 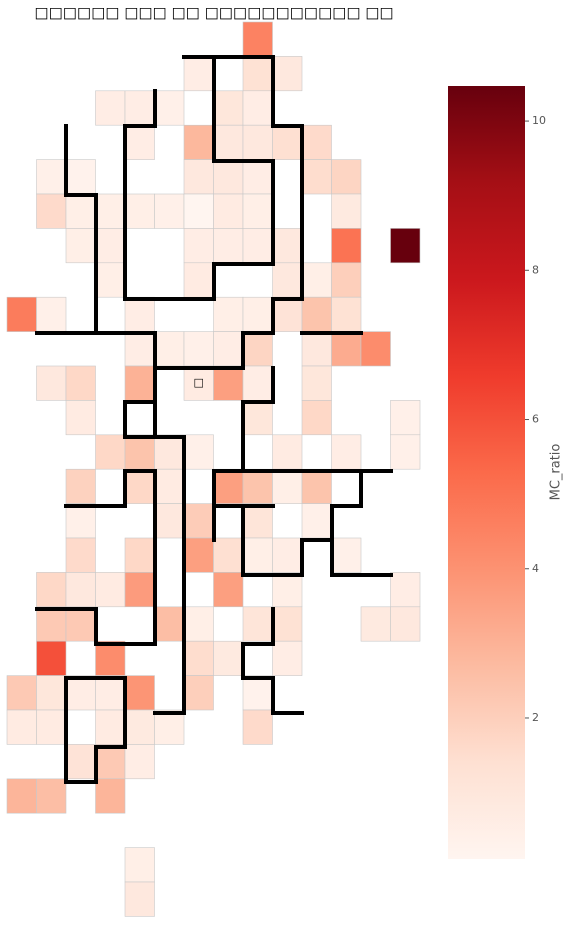 What do you see at coordinates (486, 472) in the screenshot?
I see `colorbar` at bounding box center [486, 472].